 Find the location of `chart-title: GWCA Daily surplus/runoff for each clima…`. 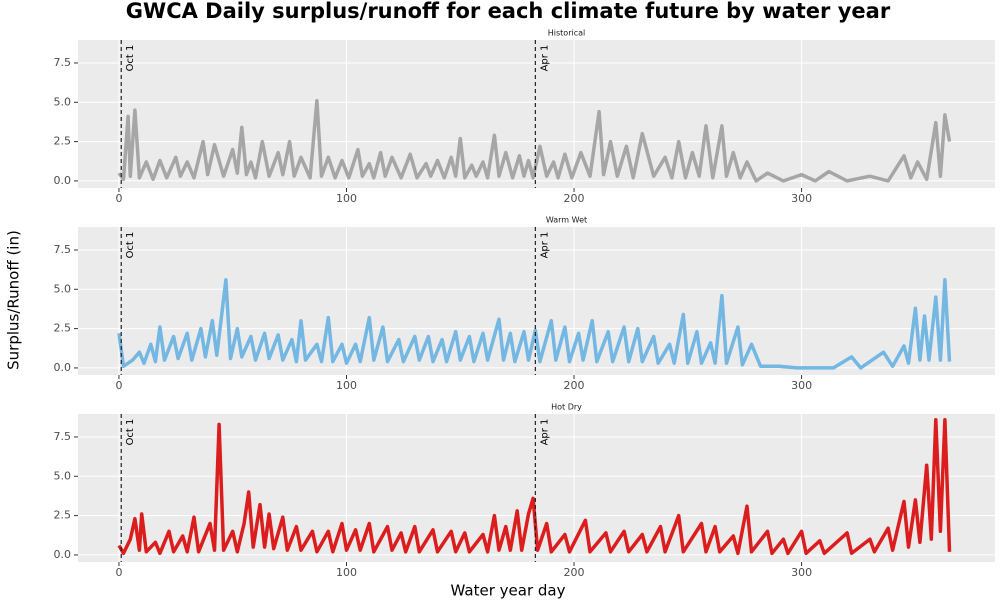

chart-title: GWCA Daily surplus/runoff for each clima… is located at coordinates (508, 11).